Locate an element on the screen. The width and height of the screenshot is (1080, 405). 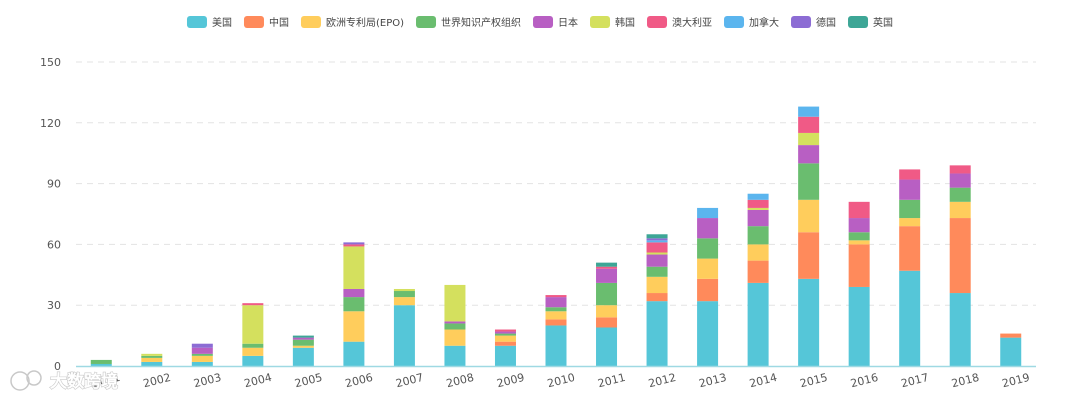
x-tick-label: 2015 is located at coordinates (814, 380).